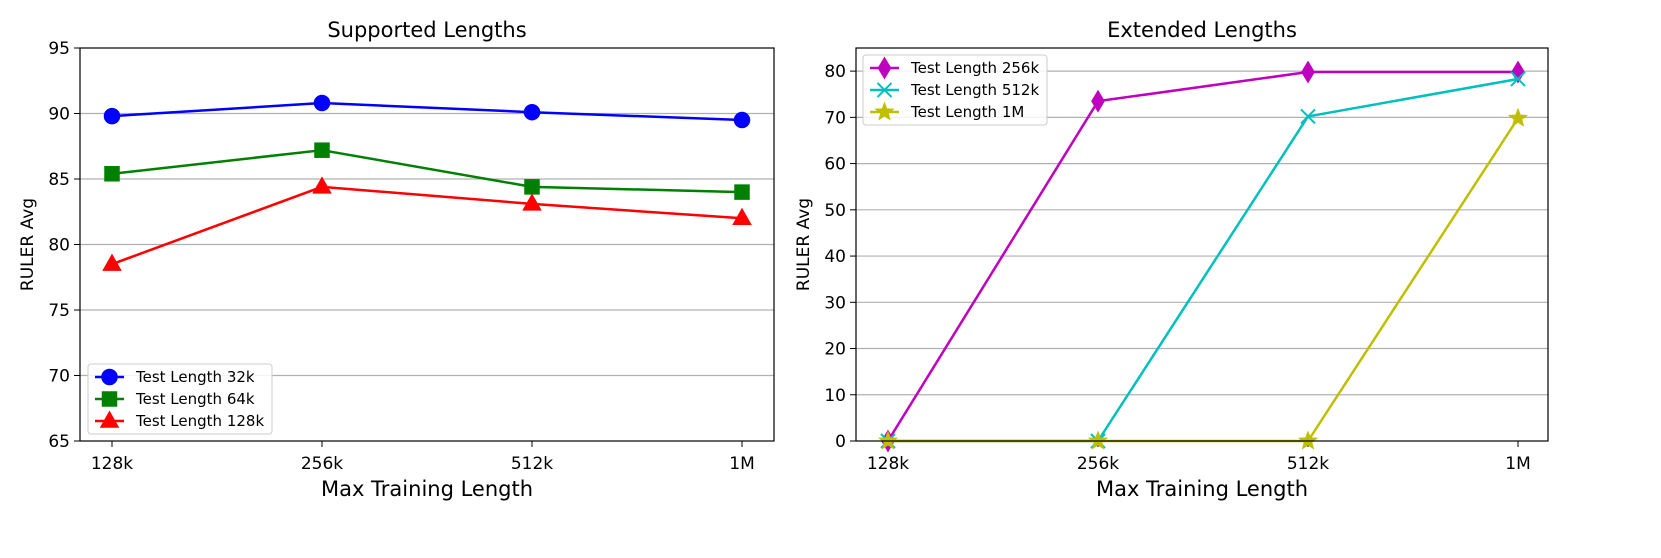 The height and width of the screenshot is (558, 1661). Describe the element at coordinates (835, 211) in the screenshot. I see `y-tick-label: 50` at that location.